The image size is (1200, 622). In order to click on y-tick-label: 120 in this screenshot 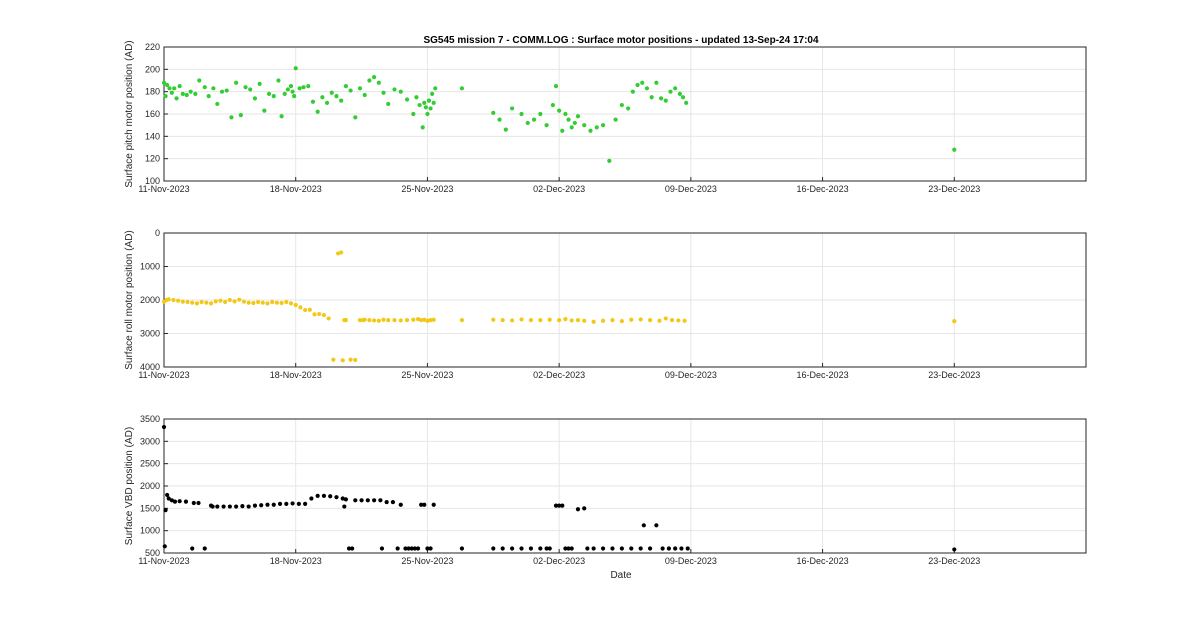, I will do `click(152, 159)`.